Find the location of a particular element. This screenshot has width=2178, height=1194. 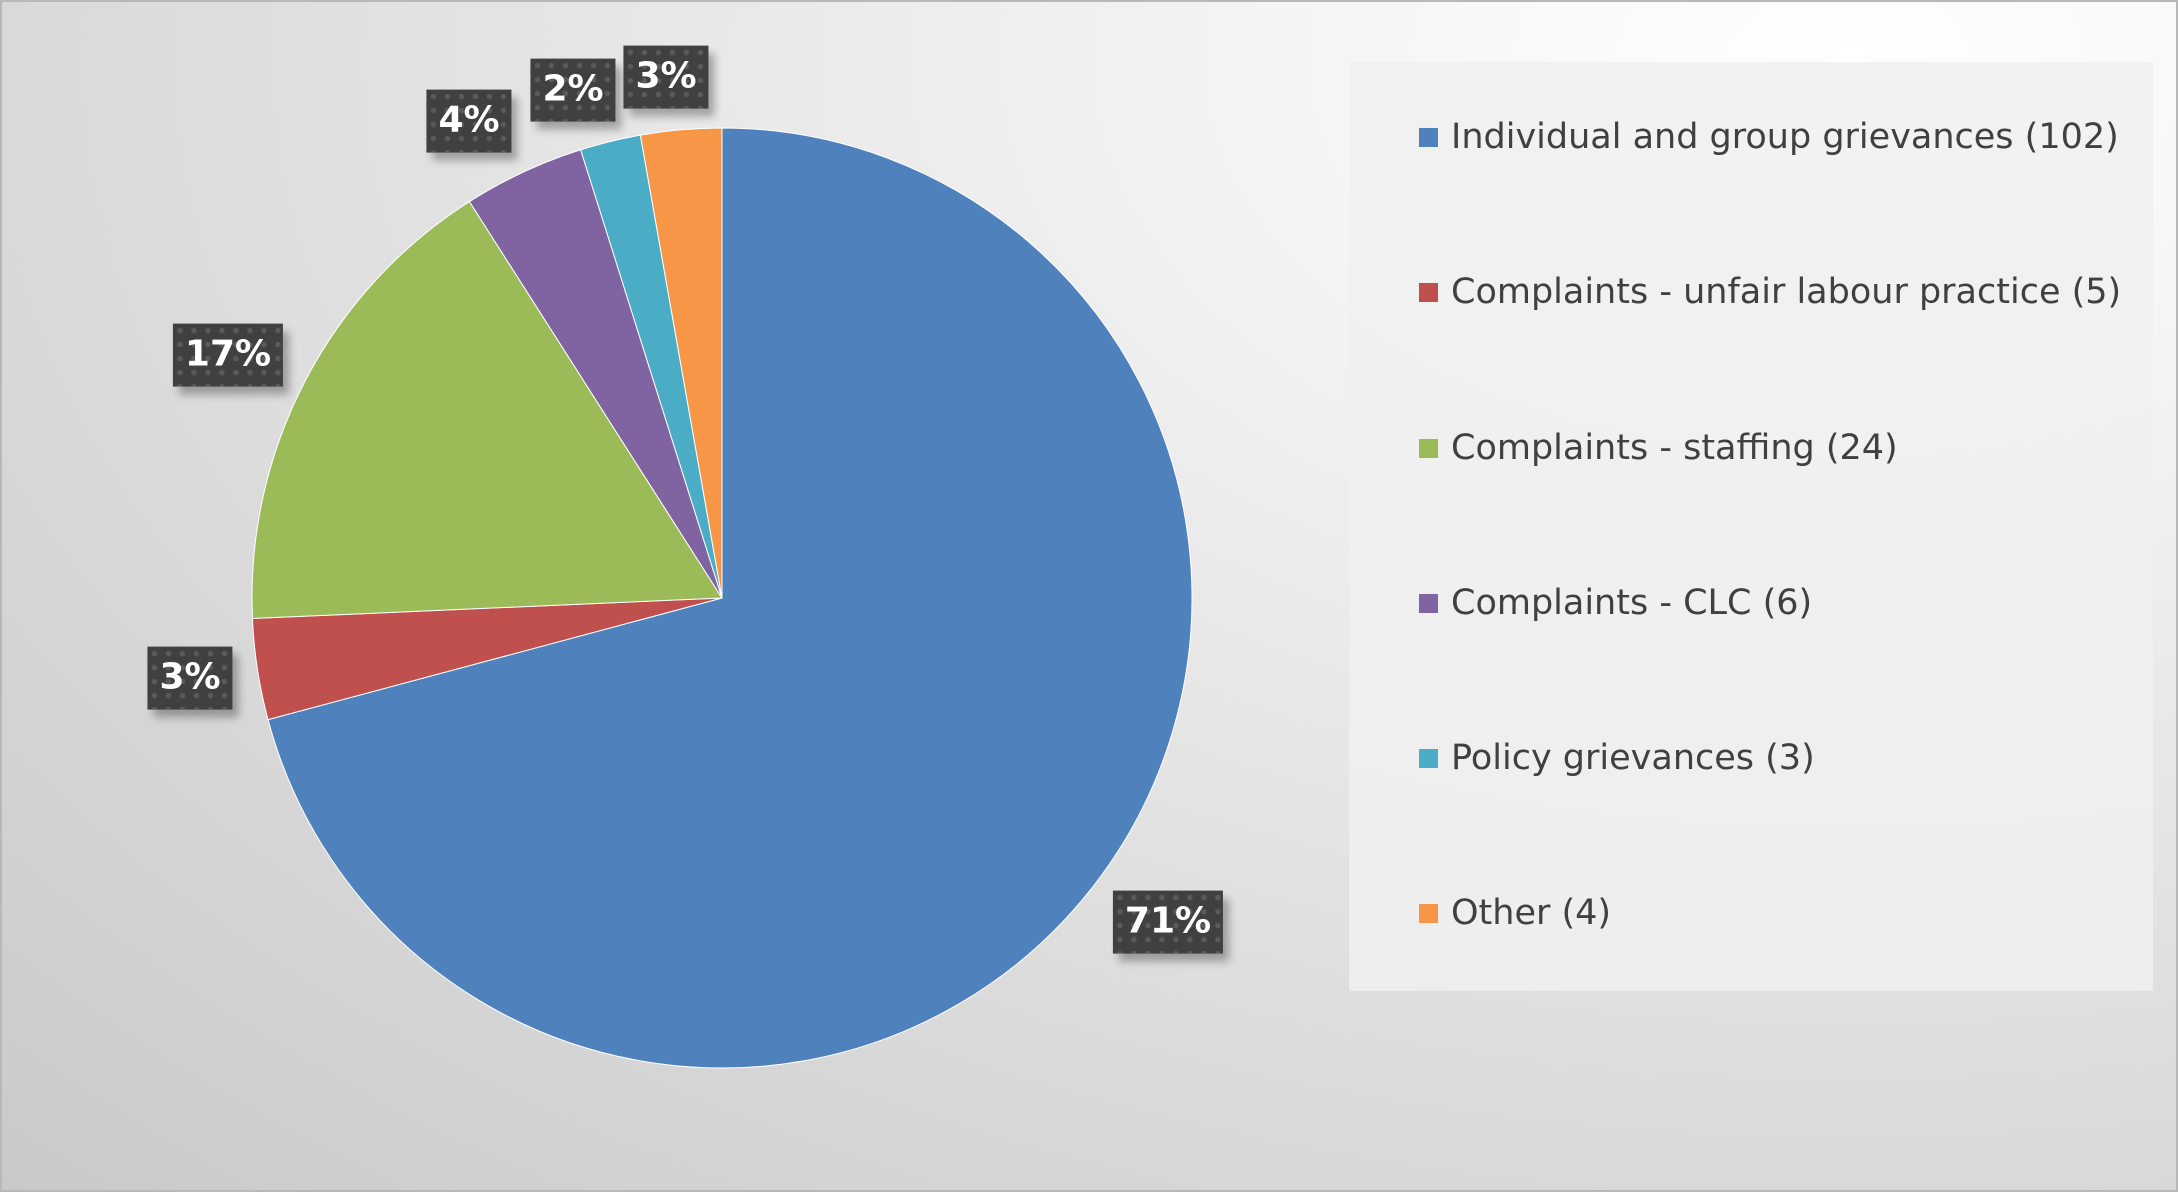

legend-label: Complaints - unfair labour practice (5) is located at coordinates (1786, 292).